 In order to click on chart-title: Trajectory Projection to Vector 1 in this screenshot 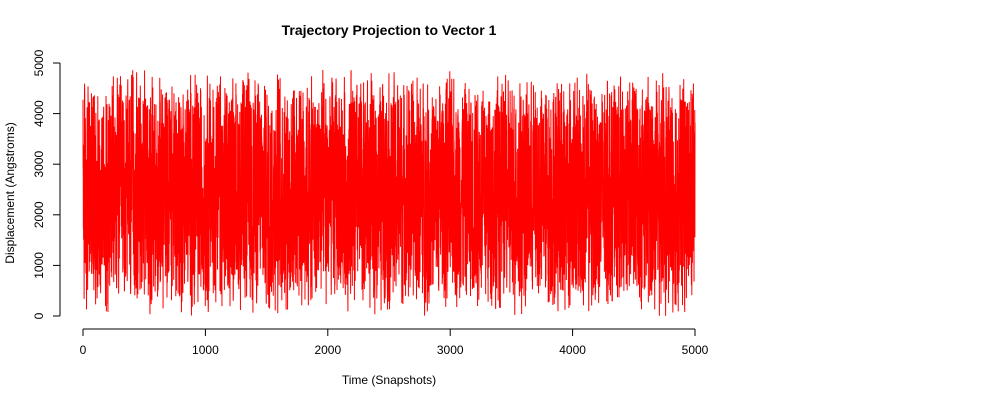, I will do `click(389, 30)`.